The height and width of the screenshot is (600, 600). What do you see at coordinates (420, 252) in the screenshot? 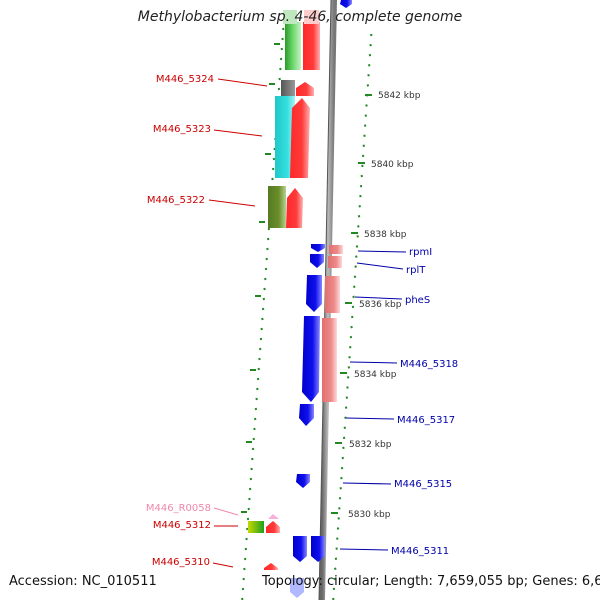
I see `gene-label: rpmI` at bounding box center [420, 252].